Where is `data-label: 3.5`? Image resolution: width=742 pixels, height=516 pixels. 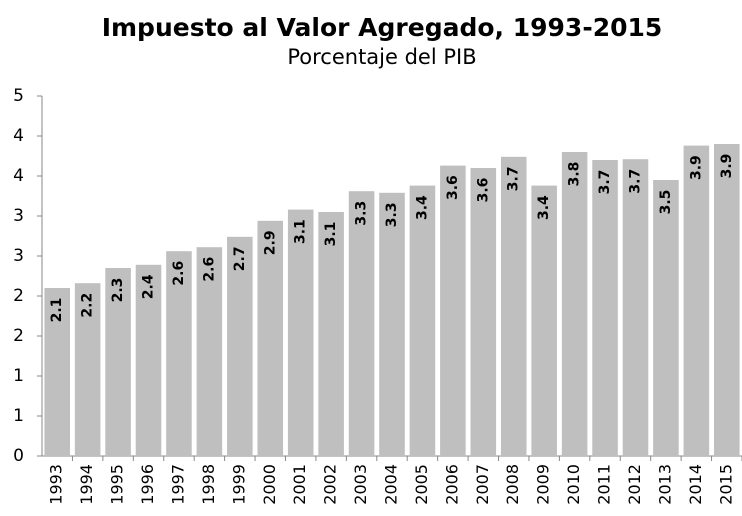 data-label: 3.5 is located at coordinates (666, 202).